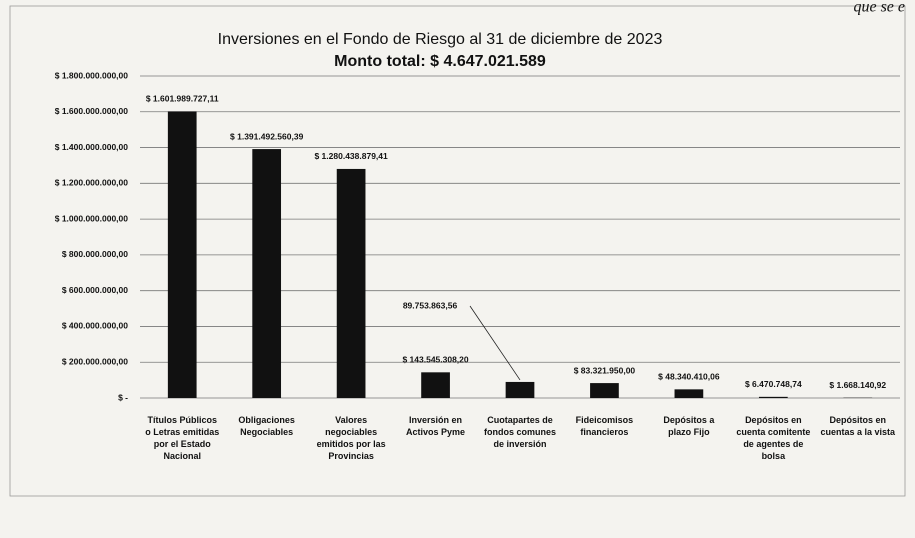 This screenshot has width=915, height=538. I want to click on data-label: $ 1.391.492.560,39, so click(267, 136).